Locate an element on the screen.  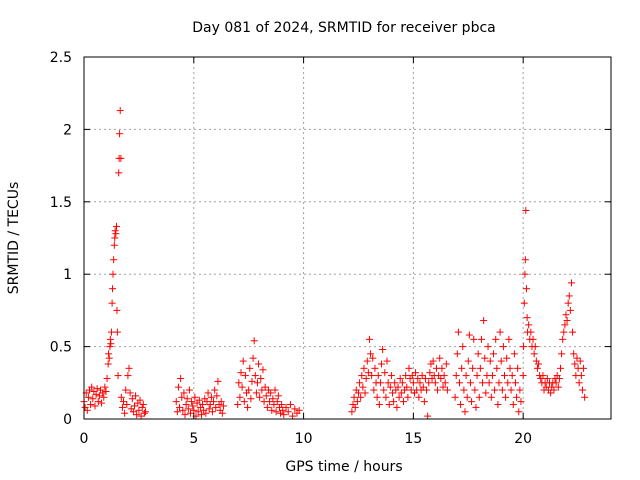
y-axis-label: SRMTID / TECUs is located at coordinates (14, 238).